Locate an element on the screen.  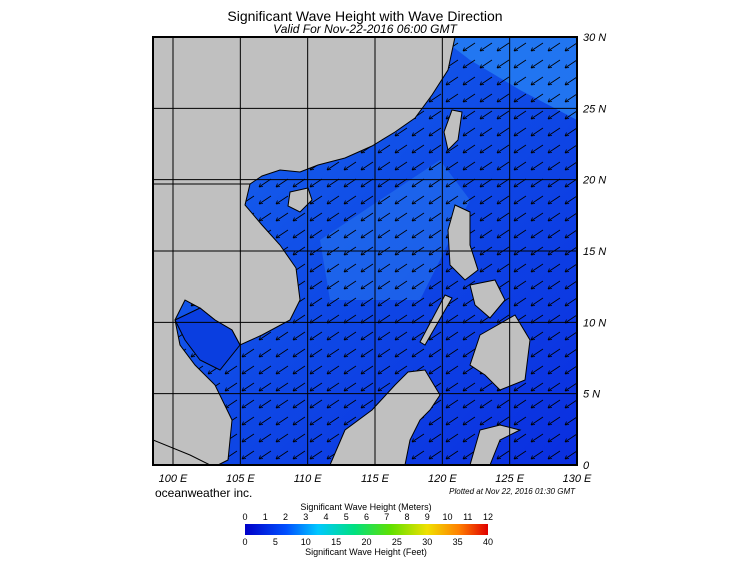
colorbar is located at coordinates (366, 529).